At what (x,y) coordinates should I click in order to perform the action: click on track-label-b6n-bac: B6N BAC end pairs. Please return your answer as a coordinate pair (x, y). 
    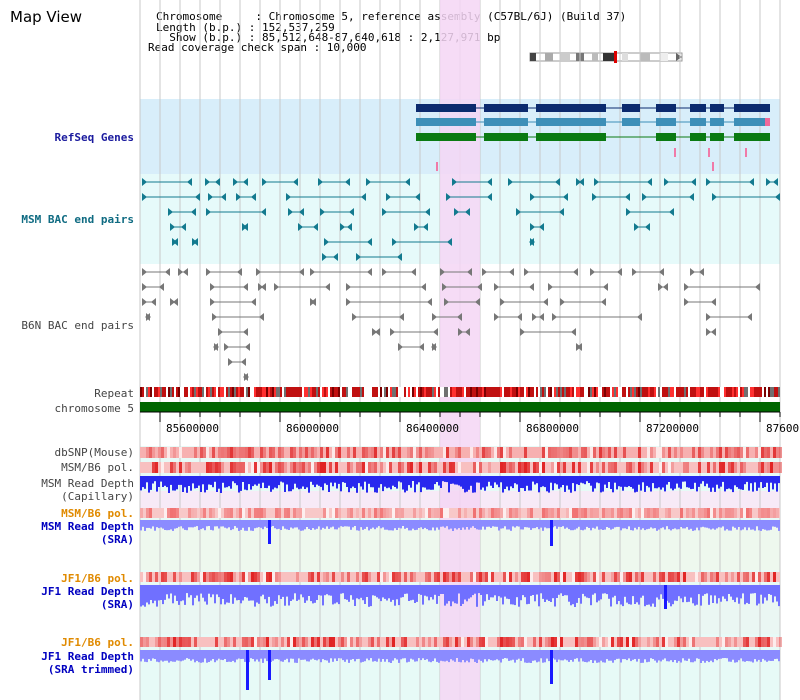
    Looking at the image, I should click on (77, 325).